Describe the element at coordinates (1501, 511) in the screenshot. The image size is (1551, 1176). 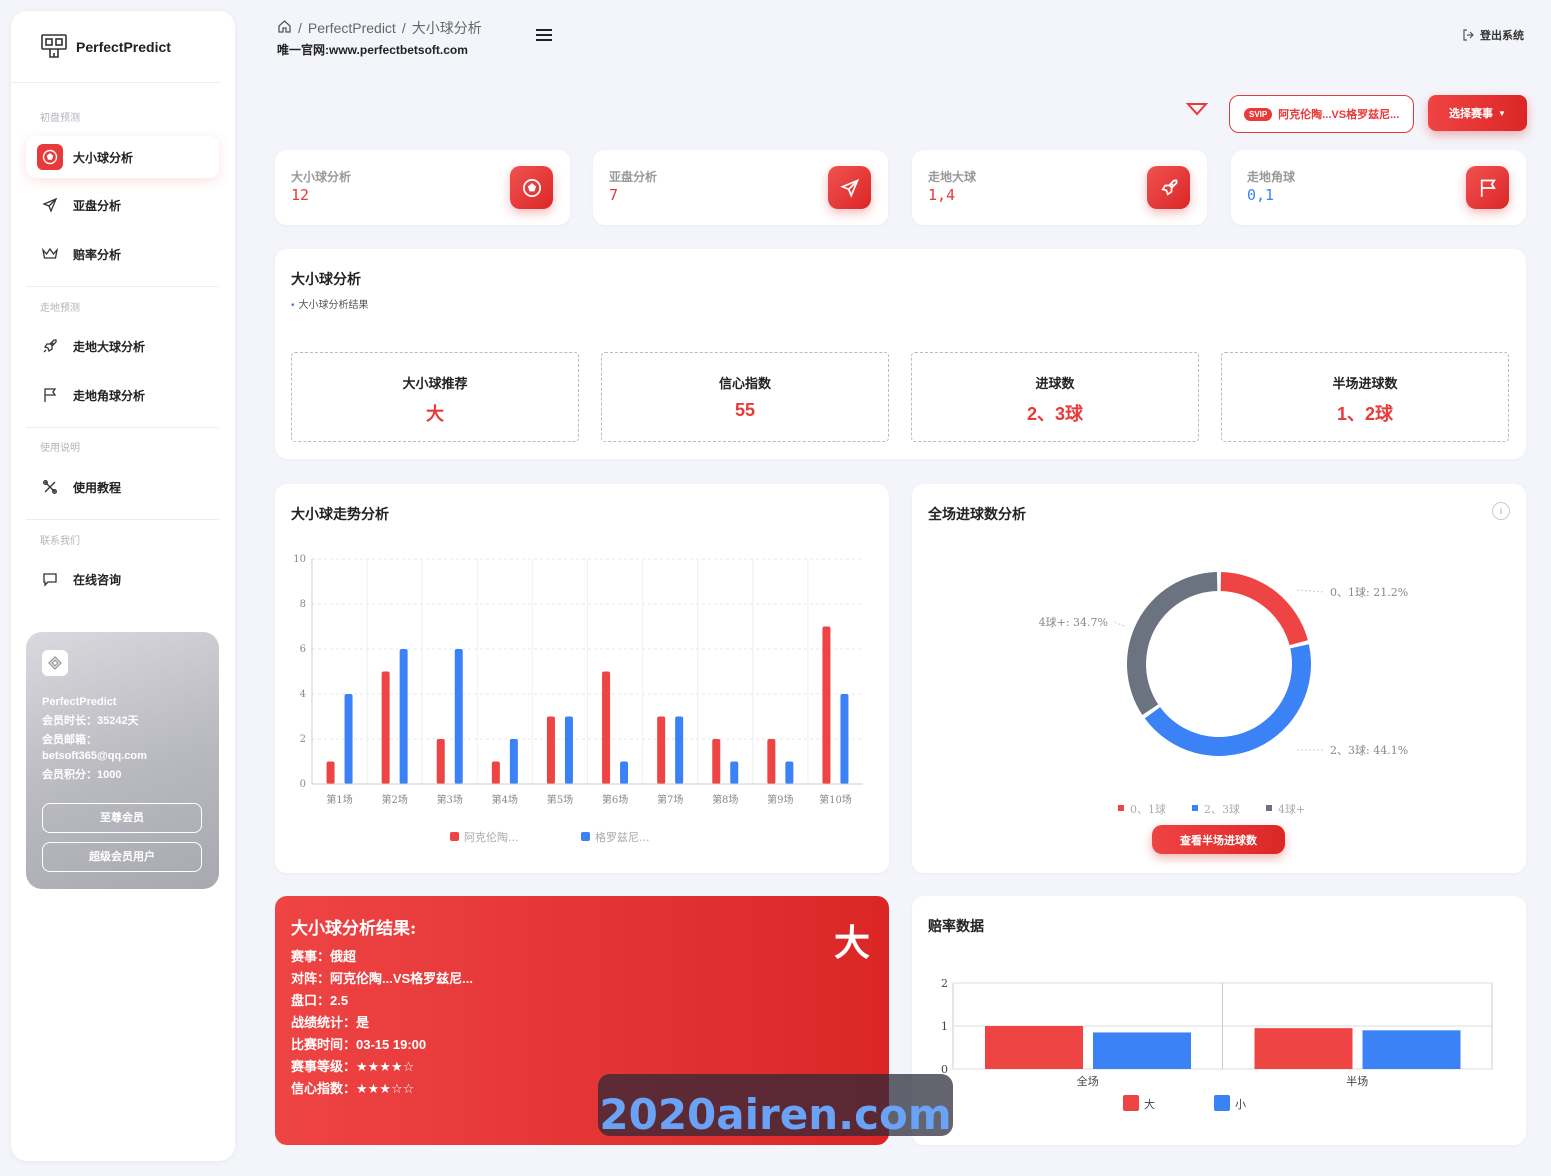
I see `info-icon: i` at that location.